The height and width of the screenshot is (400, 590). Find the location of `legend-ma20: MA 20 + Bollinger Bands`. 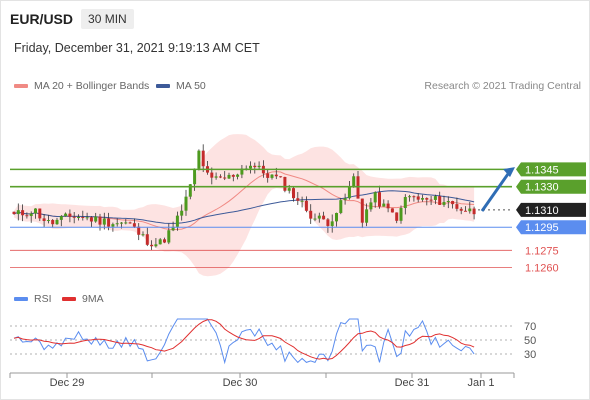

legend-ma20: MA 20 + Bollinger Bands is located at coordinates (81, 86).